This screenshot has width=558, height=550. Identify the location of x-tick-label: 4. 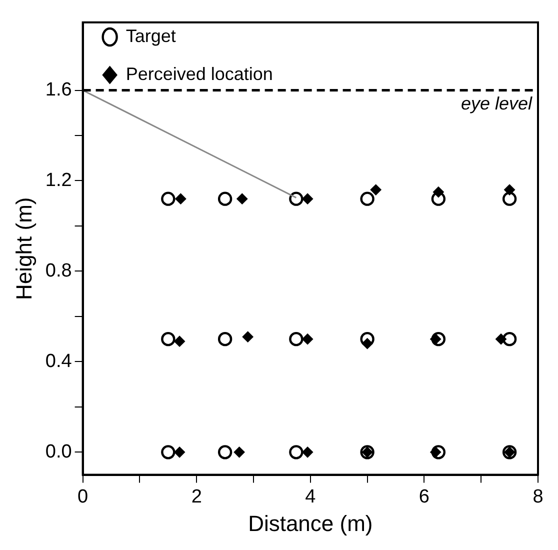
(310, 497).